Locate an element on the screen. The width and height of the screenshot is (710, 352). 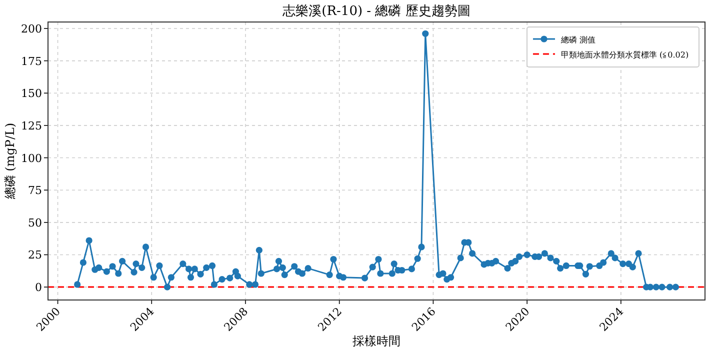
y-tick-label: 25 is located at coordinates (35, 255).